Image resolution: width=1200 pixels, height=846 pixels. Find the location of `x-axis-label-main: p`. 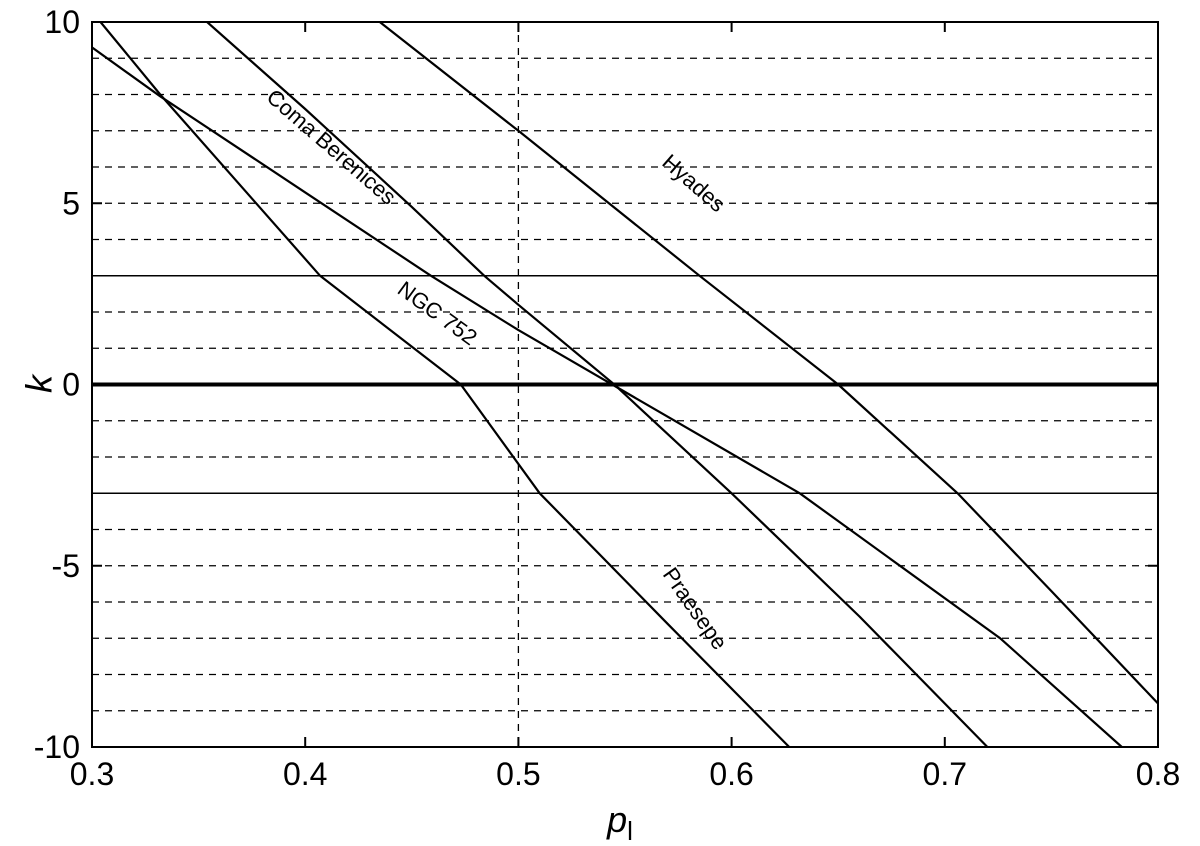

x-axis-label-main: p is located at coordinates (616, 819).